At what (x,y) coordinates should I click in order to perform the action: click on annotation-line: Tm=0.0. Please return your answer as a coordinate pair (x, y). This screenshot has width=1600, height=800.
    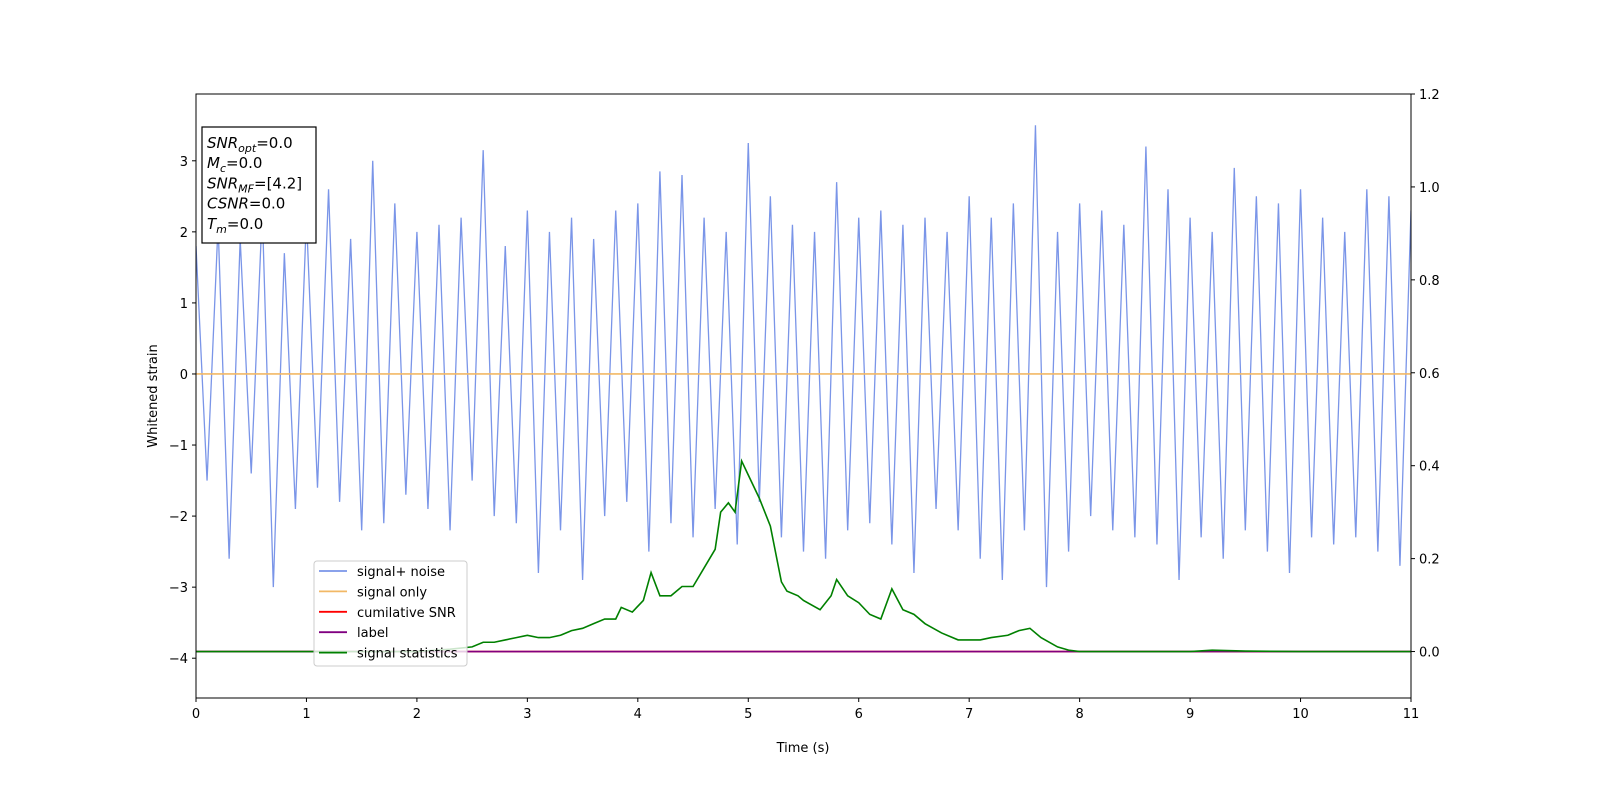
    Looking at the image, I should click on (235, 225).